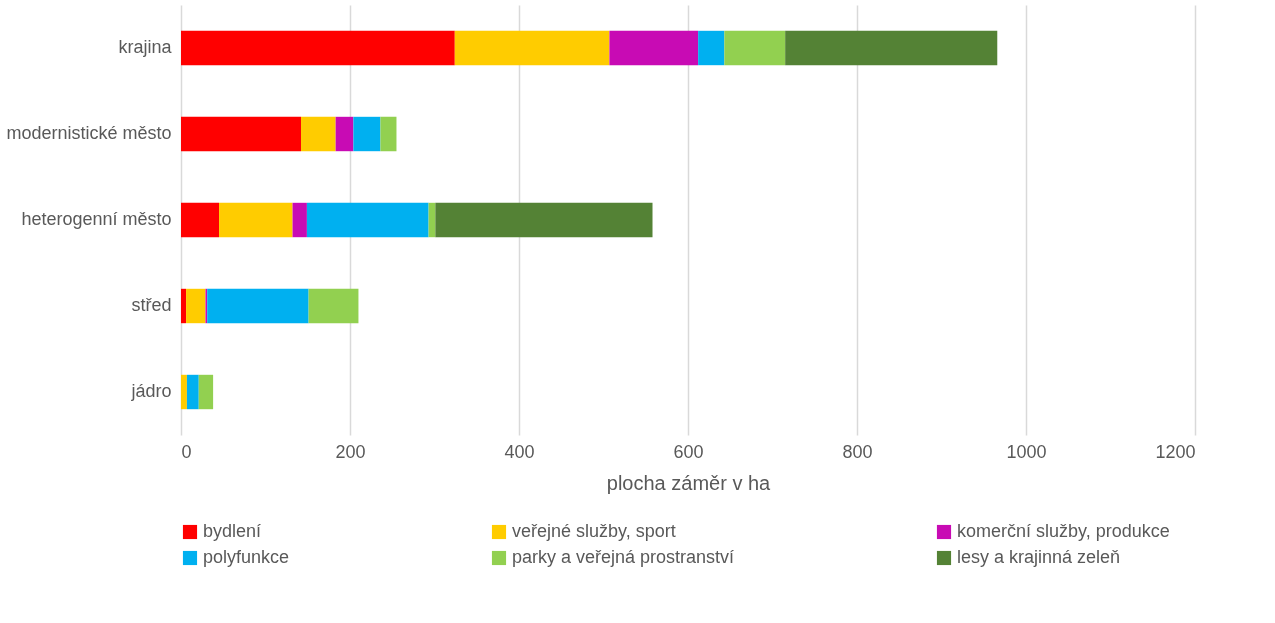 This screenshot has height=623, width=1275. What do you see at coordinates (1026, 451) in the screenshot?
I see `x-tick-label: 1000` at bounding box center [1026, 451].